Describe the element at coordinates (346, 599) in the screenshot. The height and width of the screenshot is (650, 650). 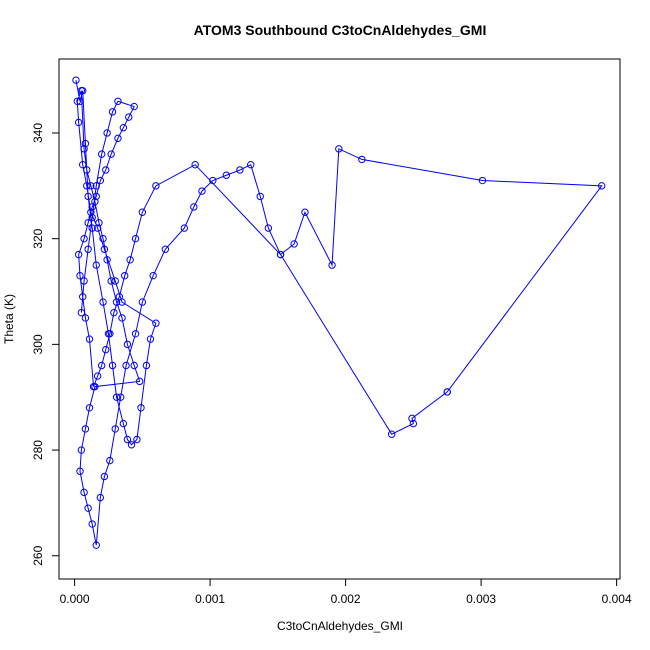
I see `x-tick-label: 0.002` at that location.